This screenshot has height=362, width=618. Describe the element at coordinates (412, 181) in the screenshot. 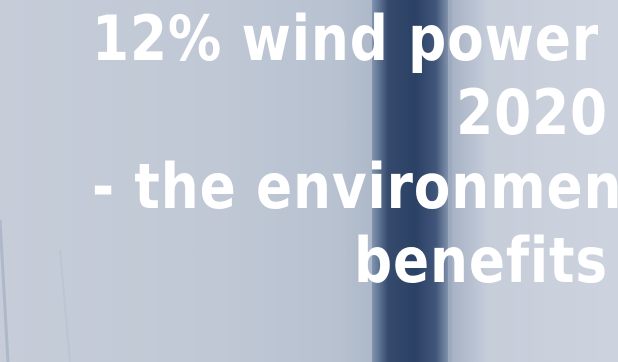

I see `wind-turbine-tower` at that location.